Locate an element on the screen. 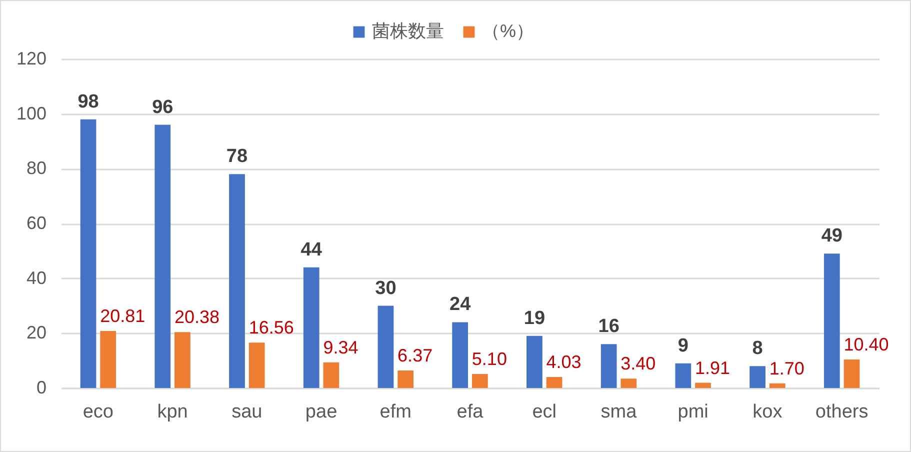 This screenshot has width=911, height=452. data-label: 30 is located at coordinates (385, 288).